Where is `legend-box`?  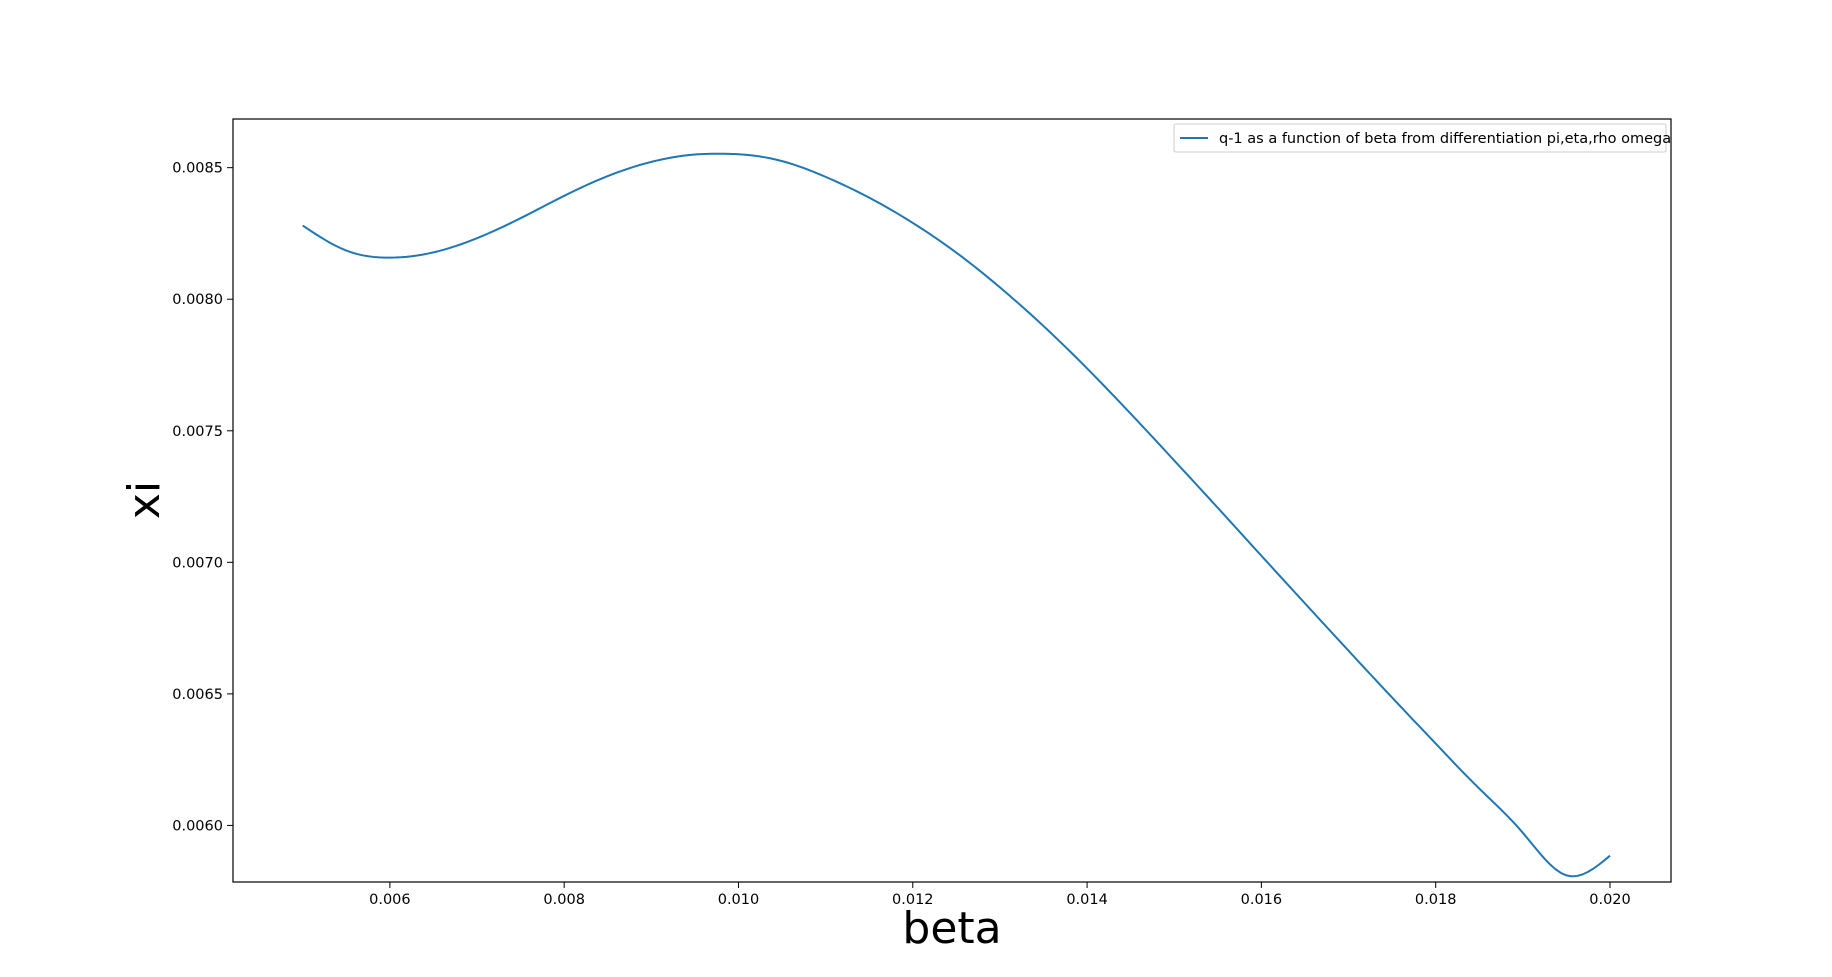 legend-box is located at coordinates (1420, 138).